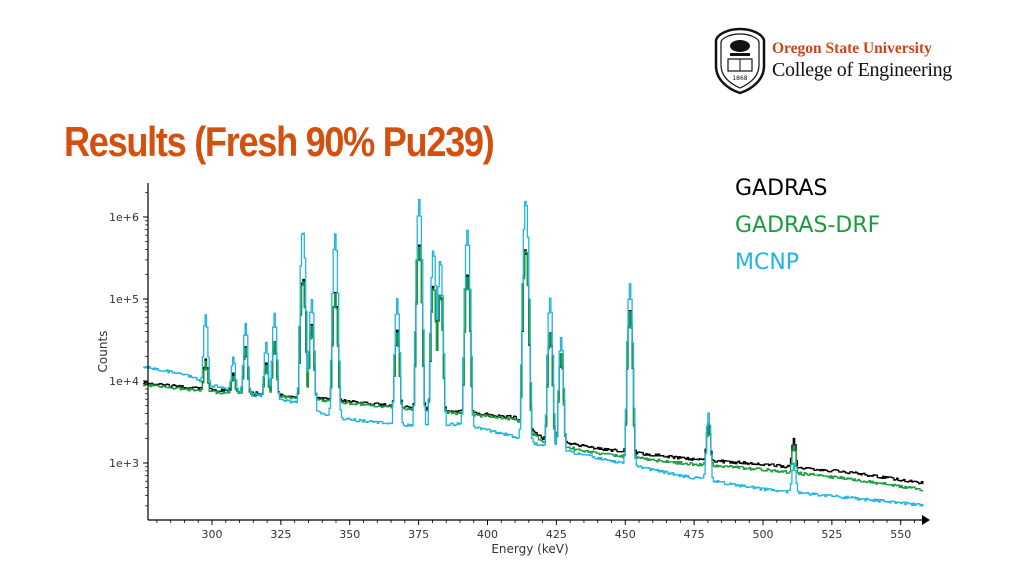  I want to click on x-axis-arrow-icon, so click(926, 520).